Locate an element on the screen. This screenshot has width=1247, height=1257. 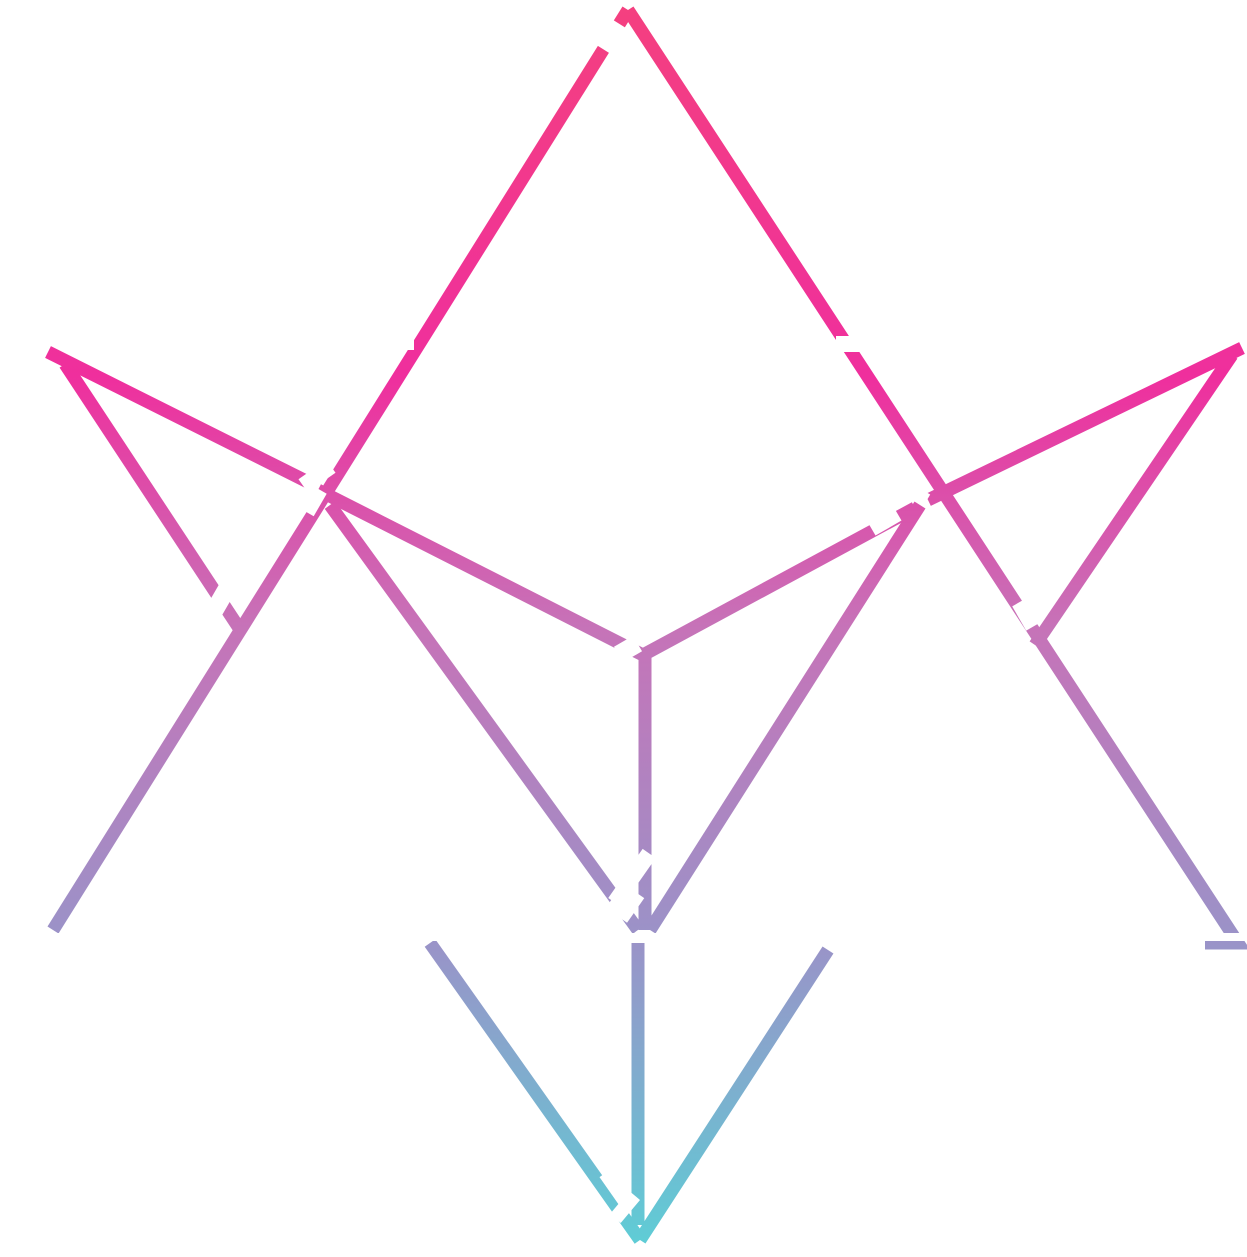
right-wing-upper-edge is located at coordinates (1085, 424).